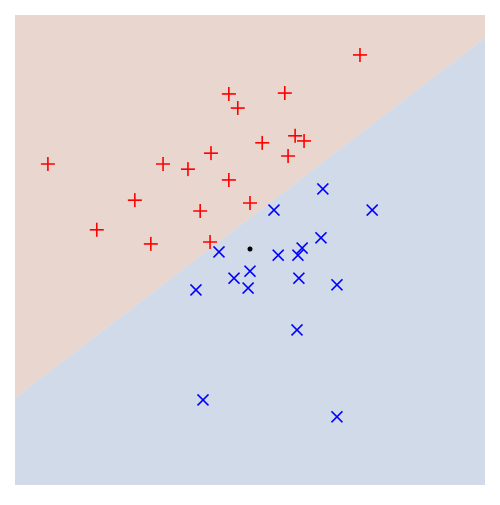  What do you see at coordinates (250, 249) in the screenshot?
I see `dot-marker` at bounding box center [250, 249].